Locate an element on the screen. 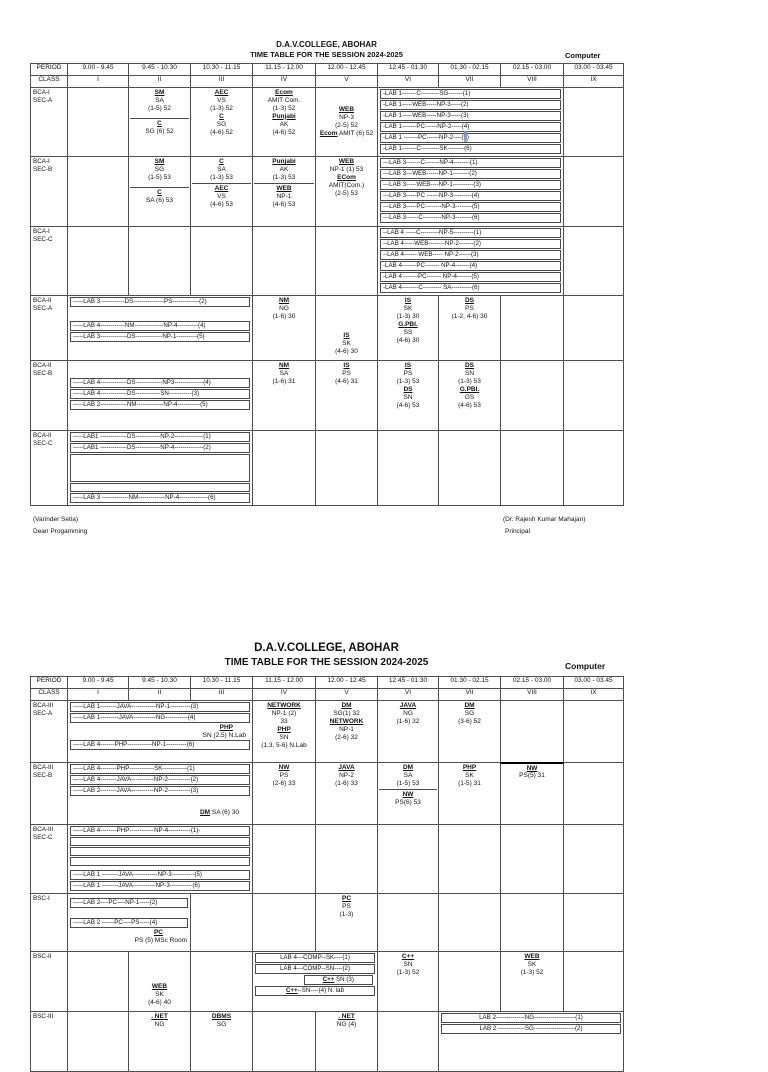  page2-stream-label: Computer is located at coordinates (585, 666).